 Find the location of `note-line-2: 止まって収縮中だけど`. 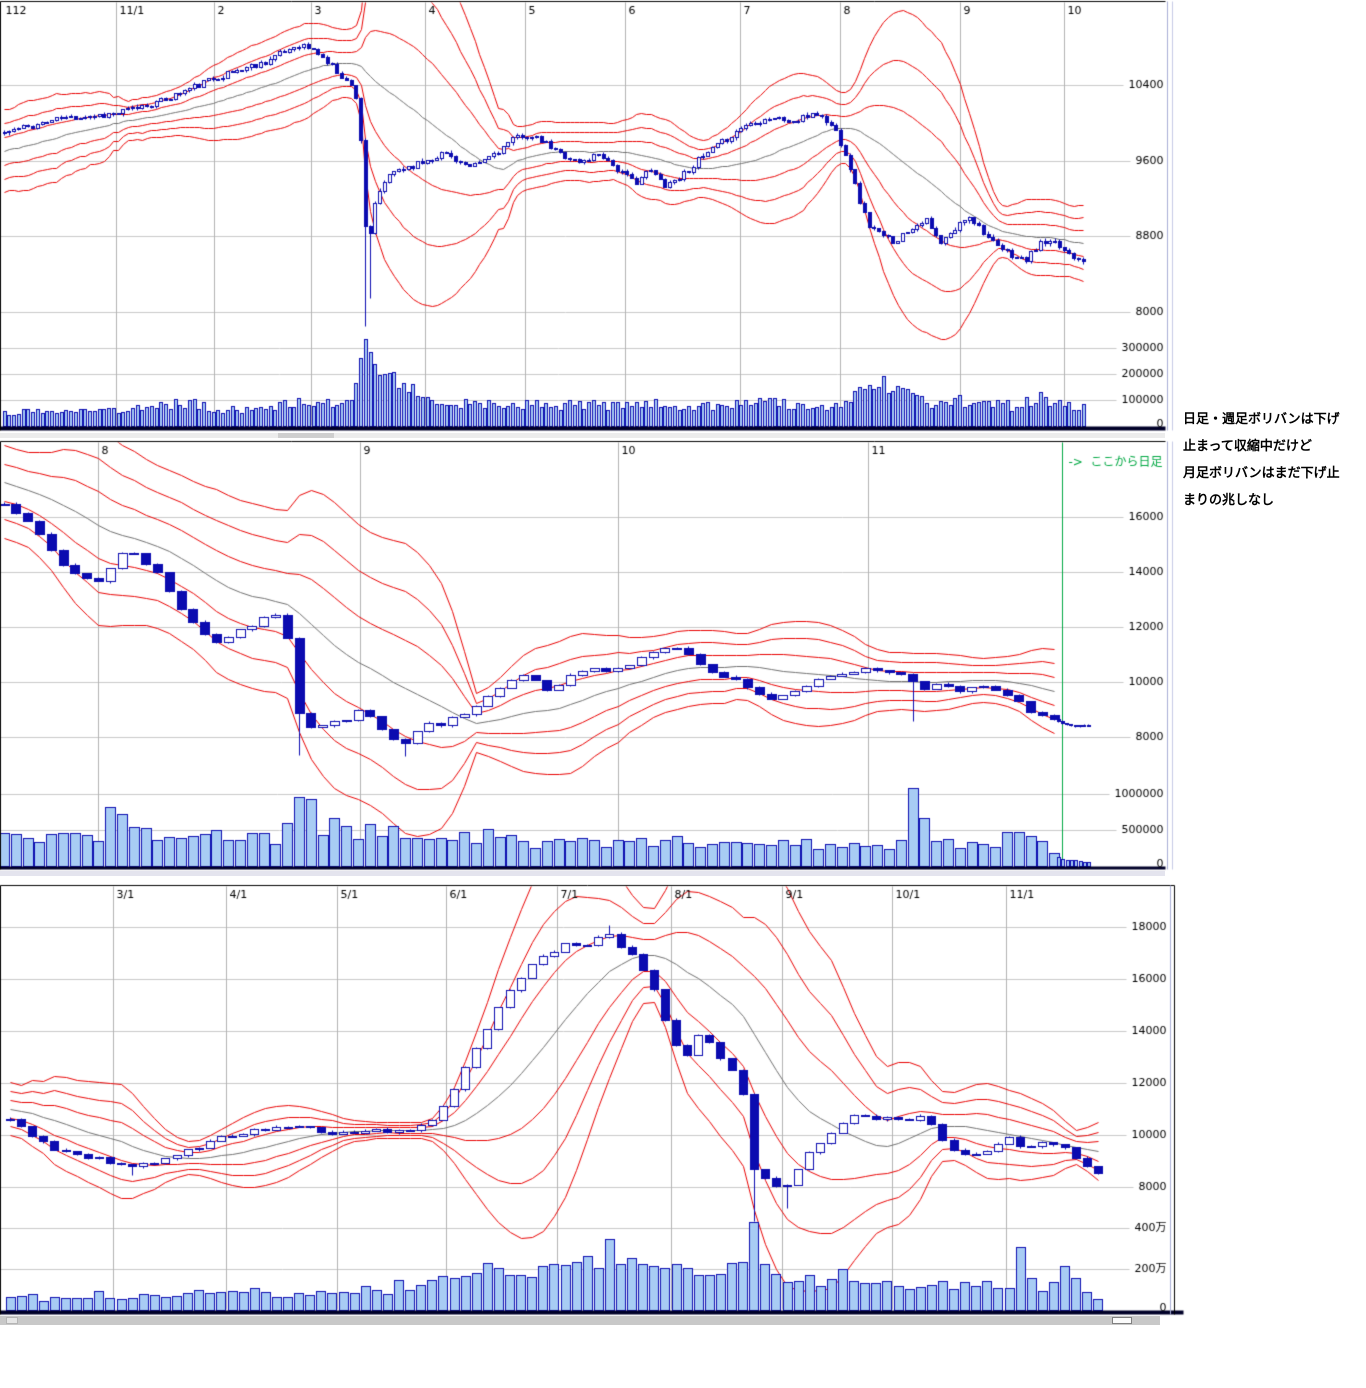

note-line-2: 止まって収縮中だけど is located at coordinates (1247, 446).